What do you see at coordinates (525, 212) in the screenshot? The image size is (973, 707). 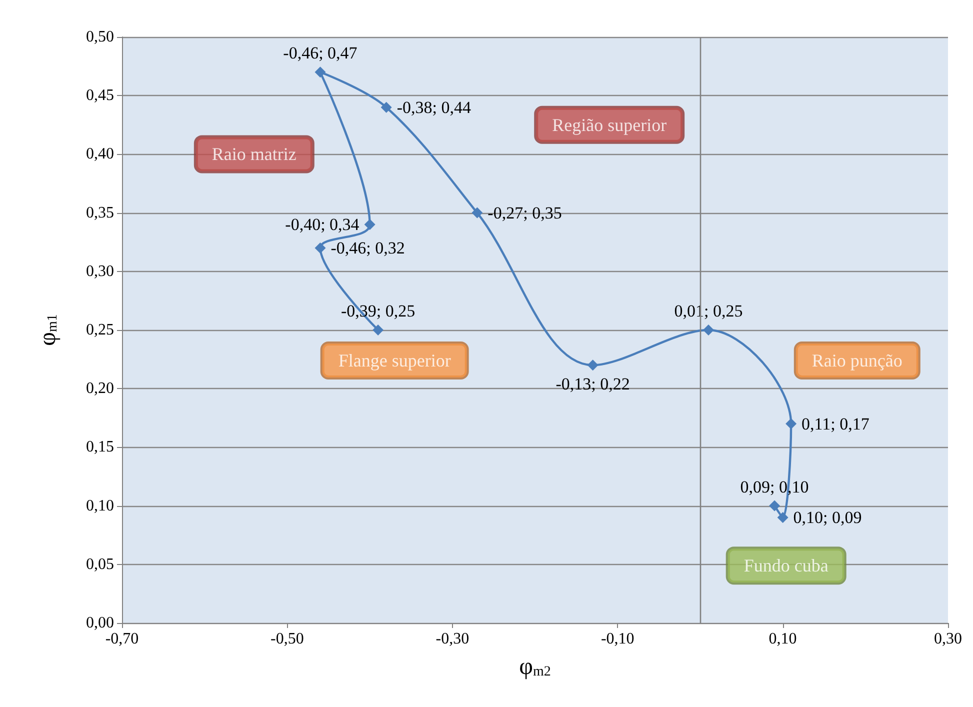 I see `data-label: -0,27; 0,35` at bounding box center [525, 212].